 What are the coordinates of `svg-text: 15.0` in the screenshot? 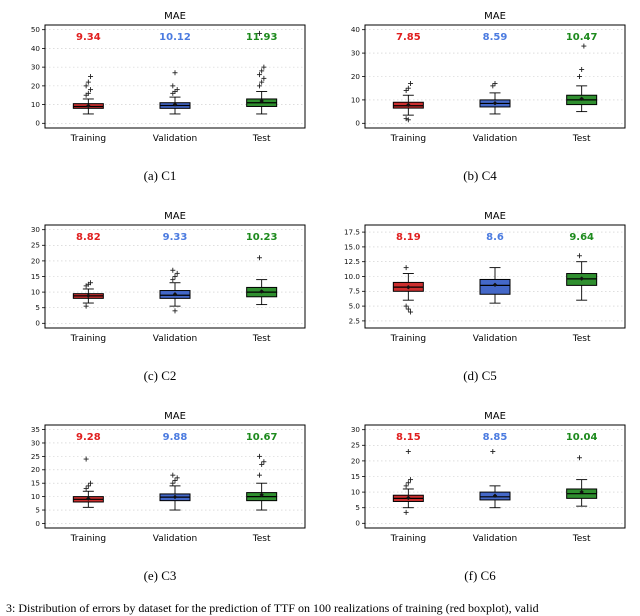 It's located at (352, 246).